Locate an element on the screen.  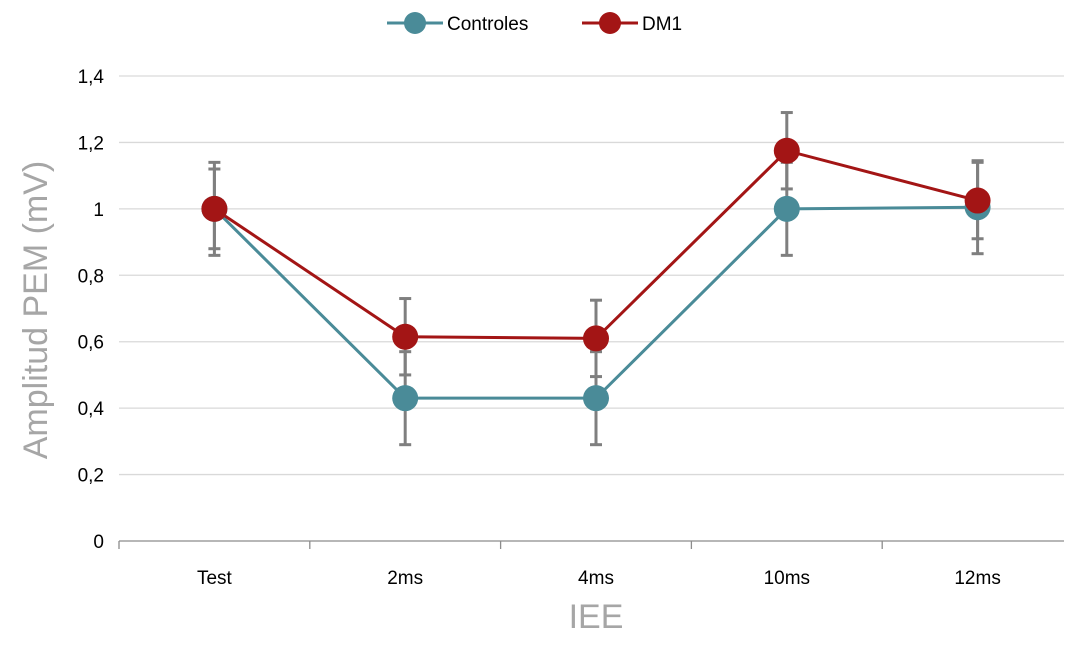
y-tick-label: 0,4 is located at coordinates (91, 409).